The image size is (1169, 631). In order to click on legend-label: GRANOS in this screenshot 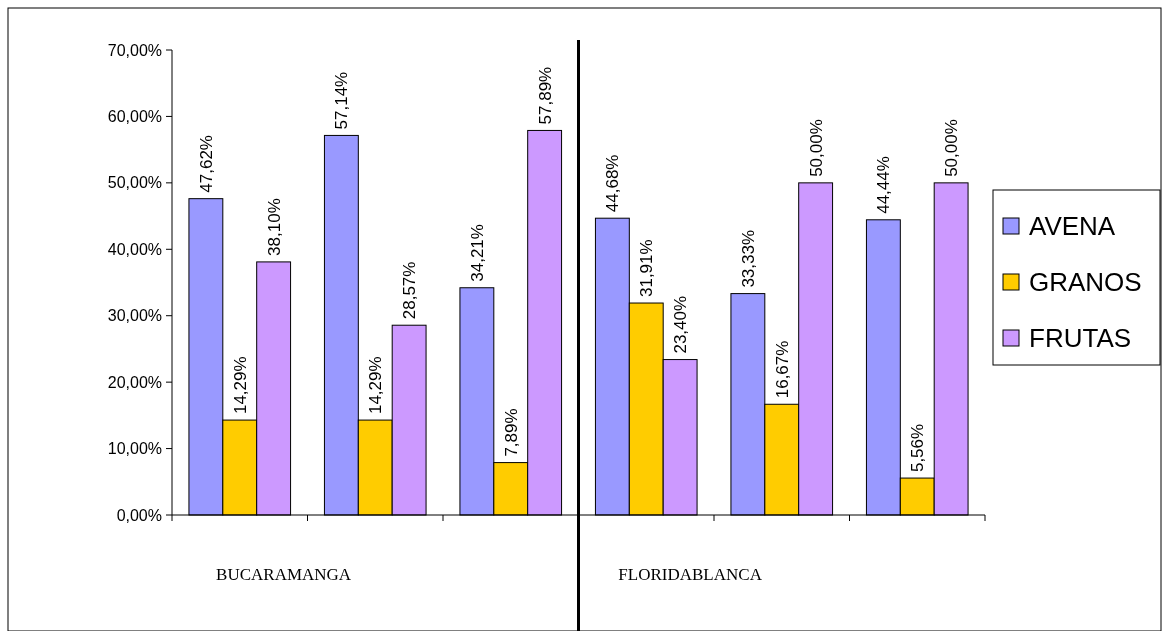, I will do `click(1085, 282)`.